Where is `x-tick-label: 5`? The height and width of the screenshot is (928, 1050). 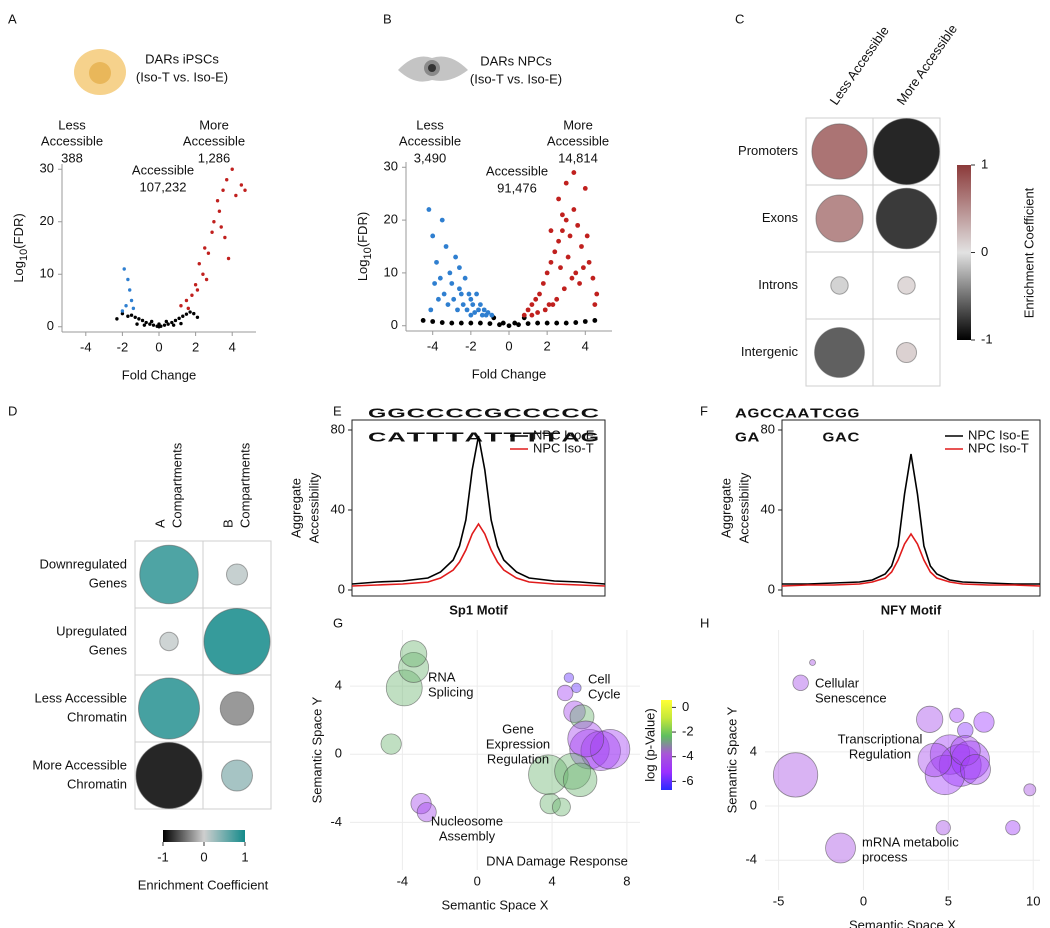 x-tick-label: 5 is located at coordinates (948, 900).